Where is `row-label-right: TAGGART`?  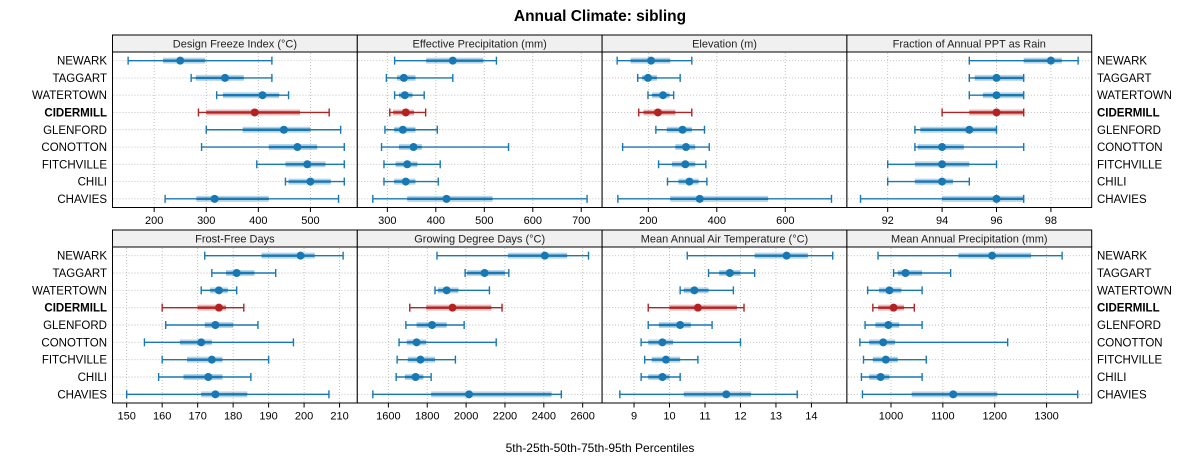 row-label-right: TAGGART is located at coordinates (1124, 274).